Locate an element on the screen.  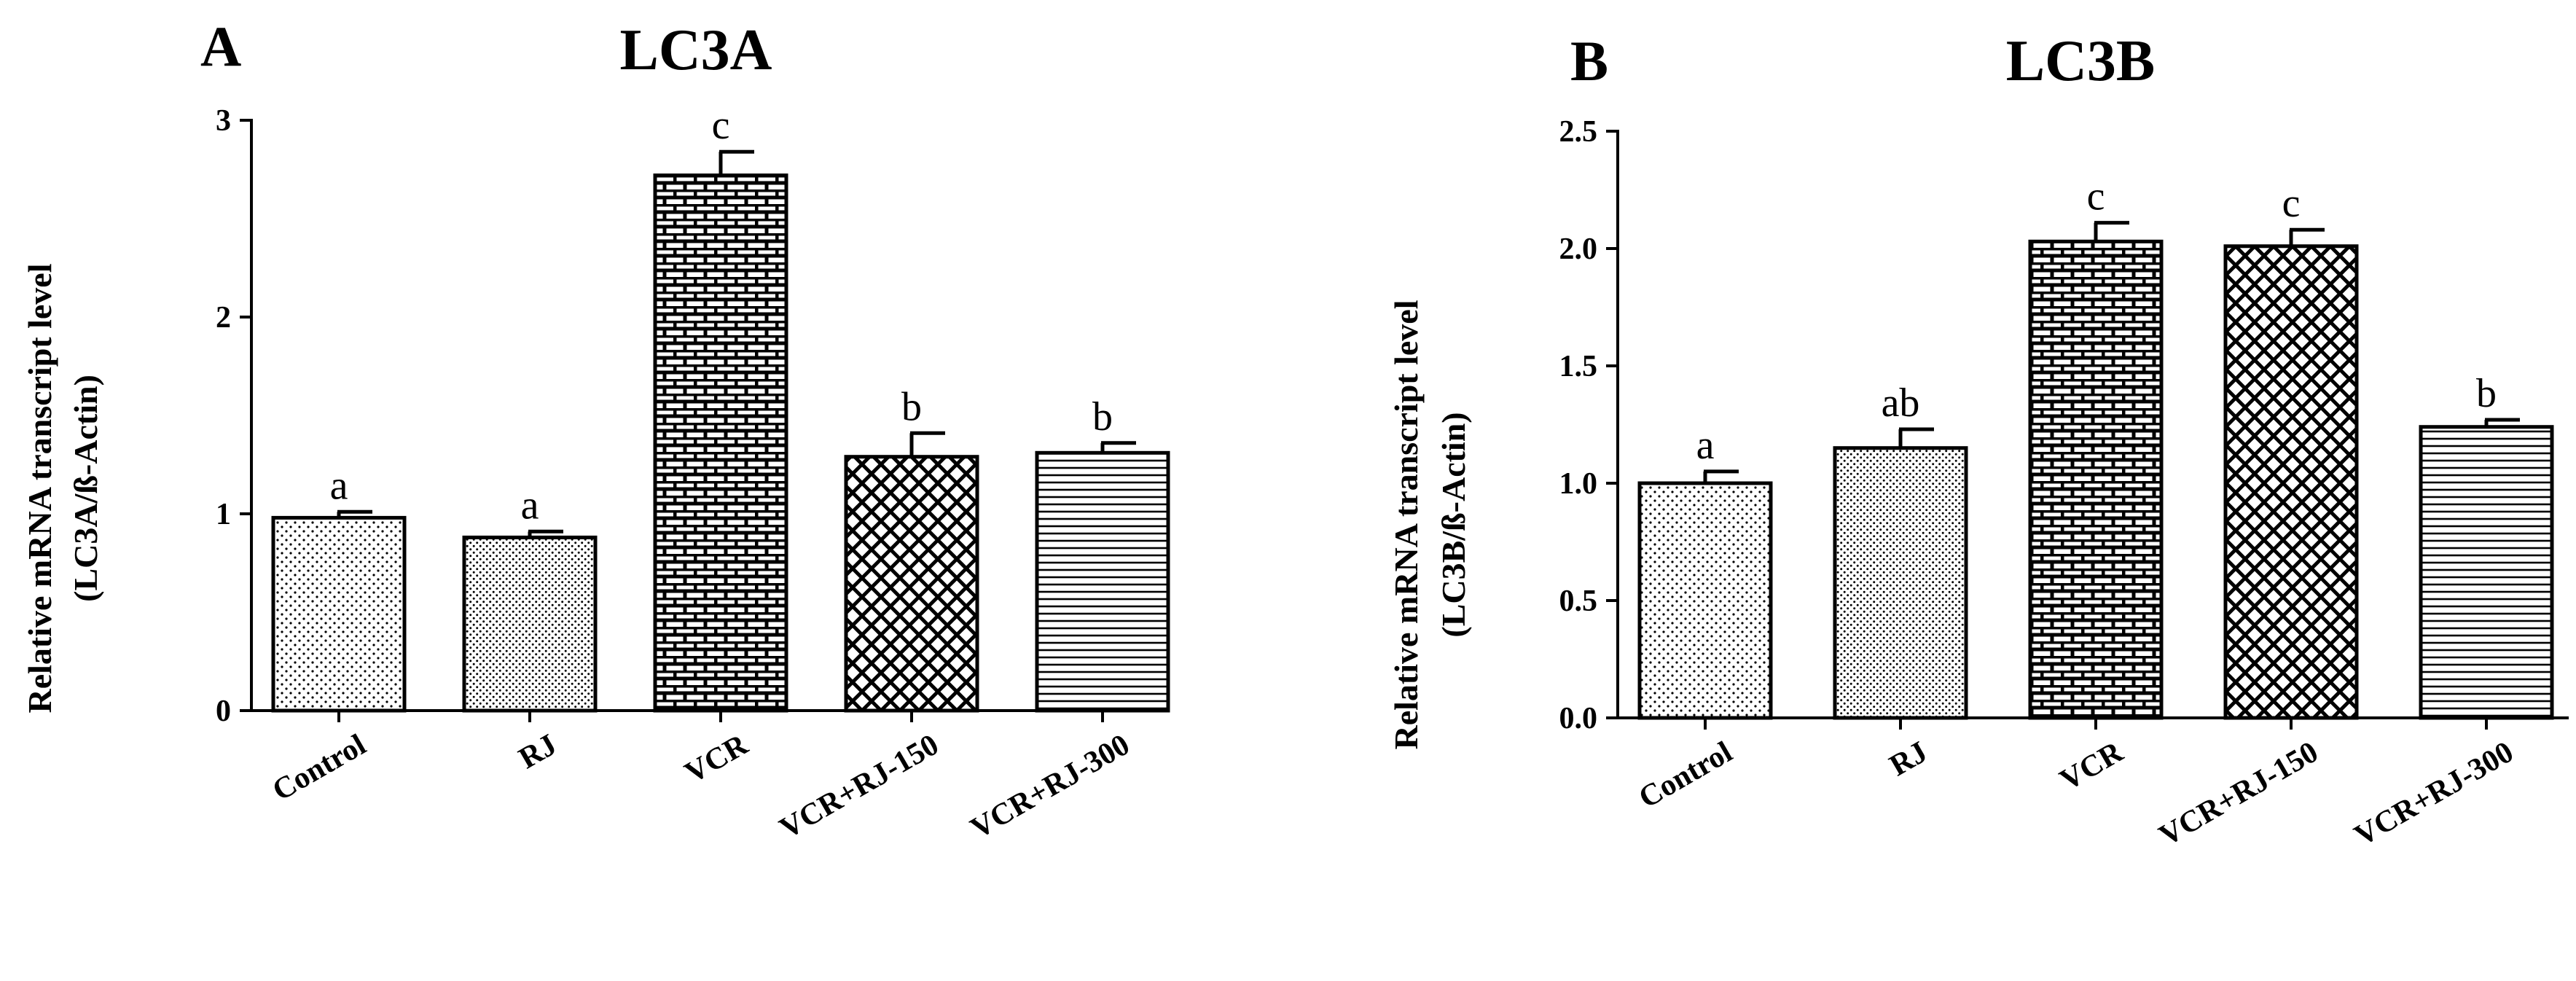
y-axis-label-line2: (LC3B/ß-Actin) is located at coordinates (1453, 524).